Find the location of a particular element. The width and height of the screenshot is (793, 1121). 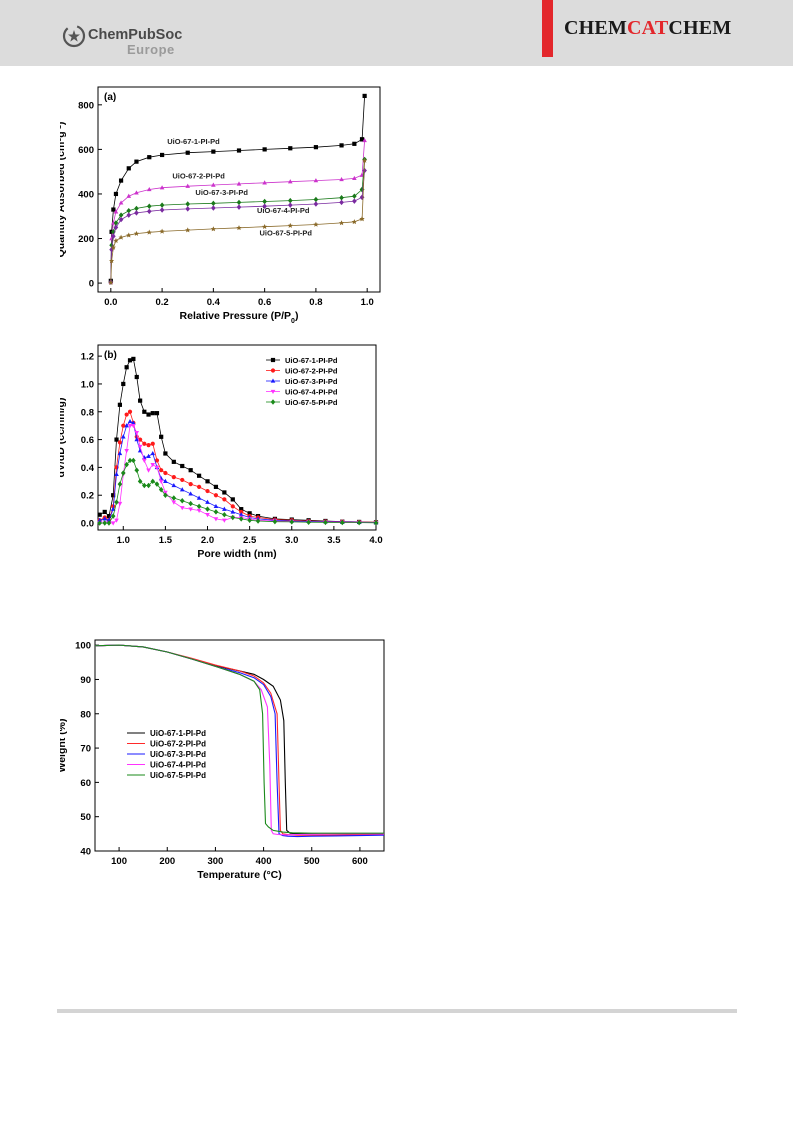

series-UiO-67-3-PI-Pd: UiO-67-3-PI-Pd is located at coordinates (237, 220).